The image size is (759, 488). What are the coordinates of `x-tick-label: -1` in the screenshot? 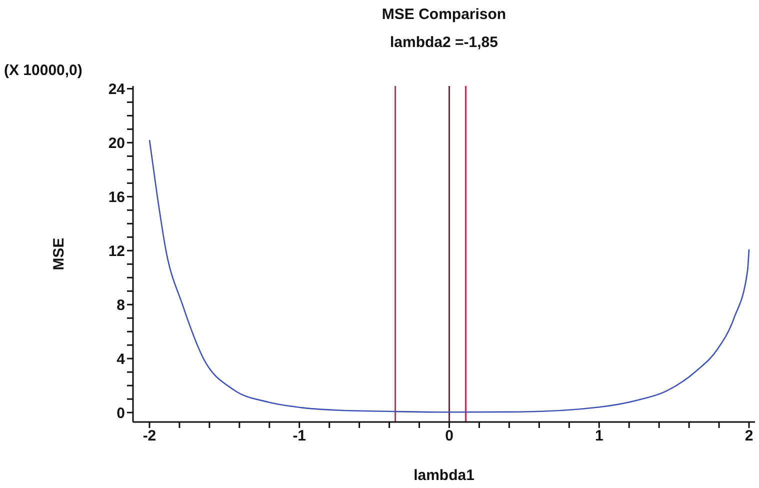 It's located at (299, 436).